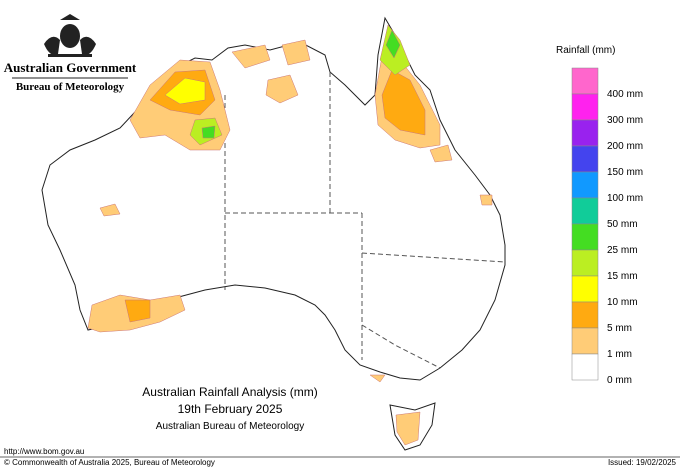 The height and width of the screenshot is (467, 680). What do you see at coordinates (622, 224) in the screenshot?
I see `legend-label: 50 mm` at bounding box center [622, 224].